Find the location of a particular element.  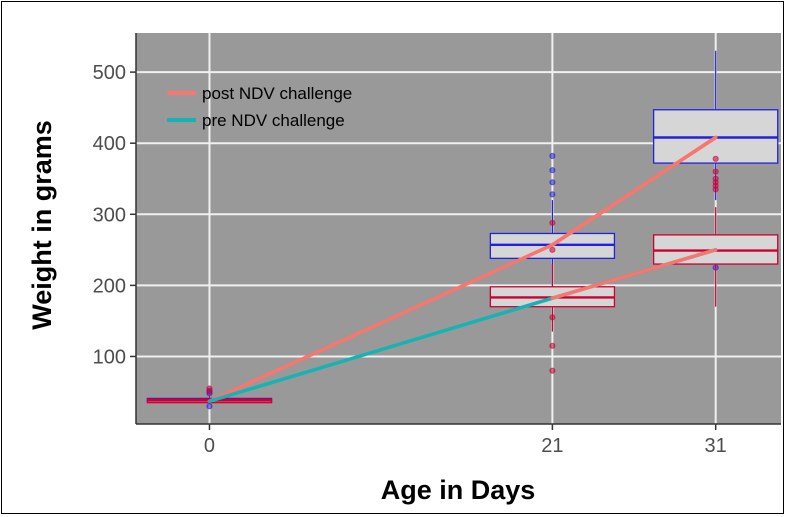

x-axis-title: Age in Days is located at coordinates (458, 490).